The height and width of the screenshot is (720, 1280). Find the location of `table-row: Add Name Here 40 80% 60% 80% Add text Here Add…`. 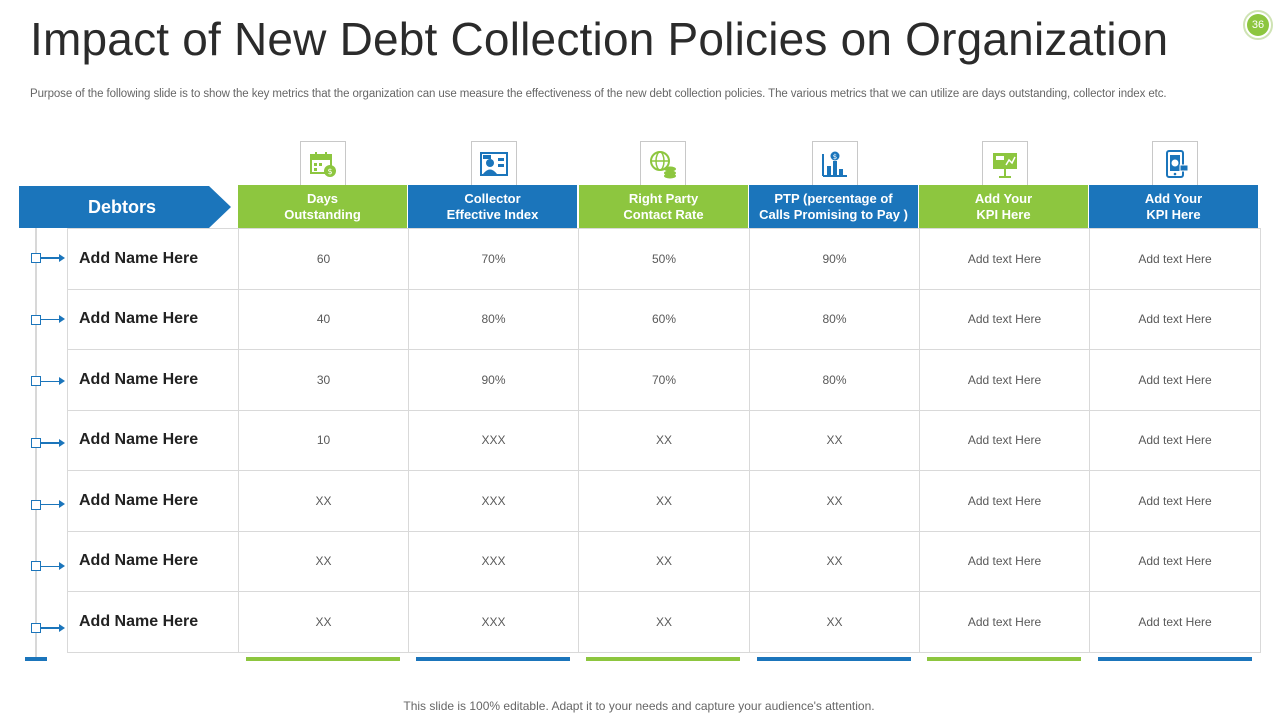

table-row: Add Name Here 40 80% 60% 80% Add text Here Add… is located at coordinates (664, 319).